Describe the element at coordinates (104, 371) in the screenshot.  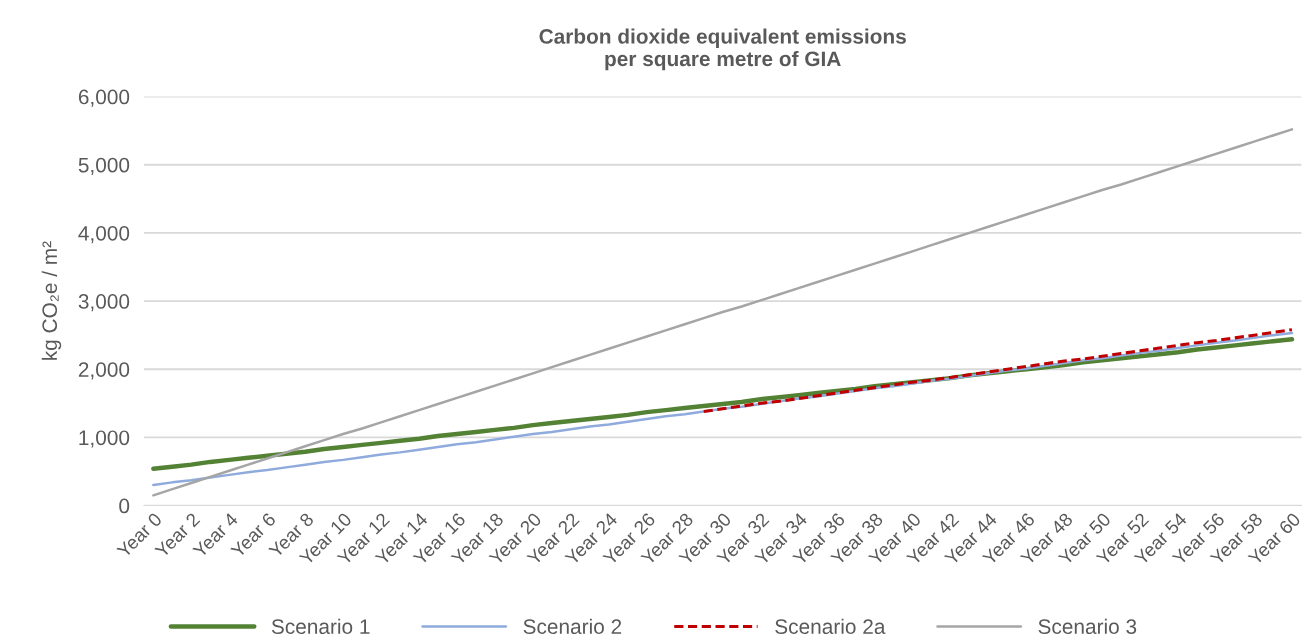
I see `y-tick-label: 2,000` at that location.